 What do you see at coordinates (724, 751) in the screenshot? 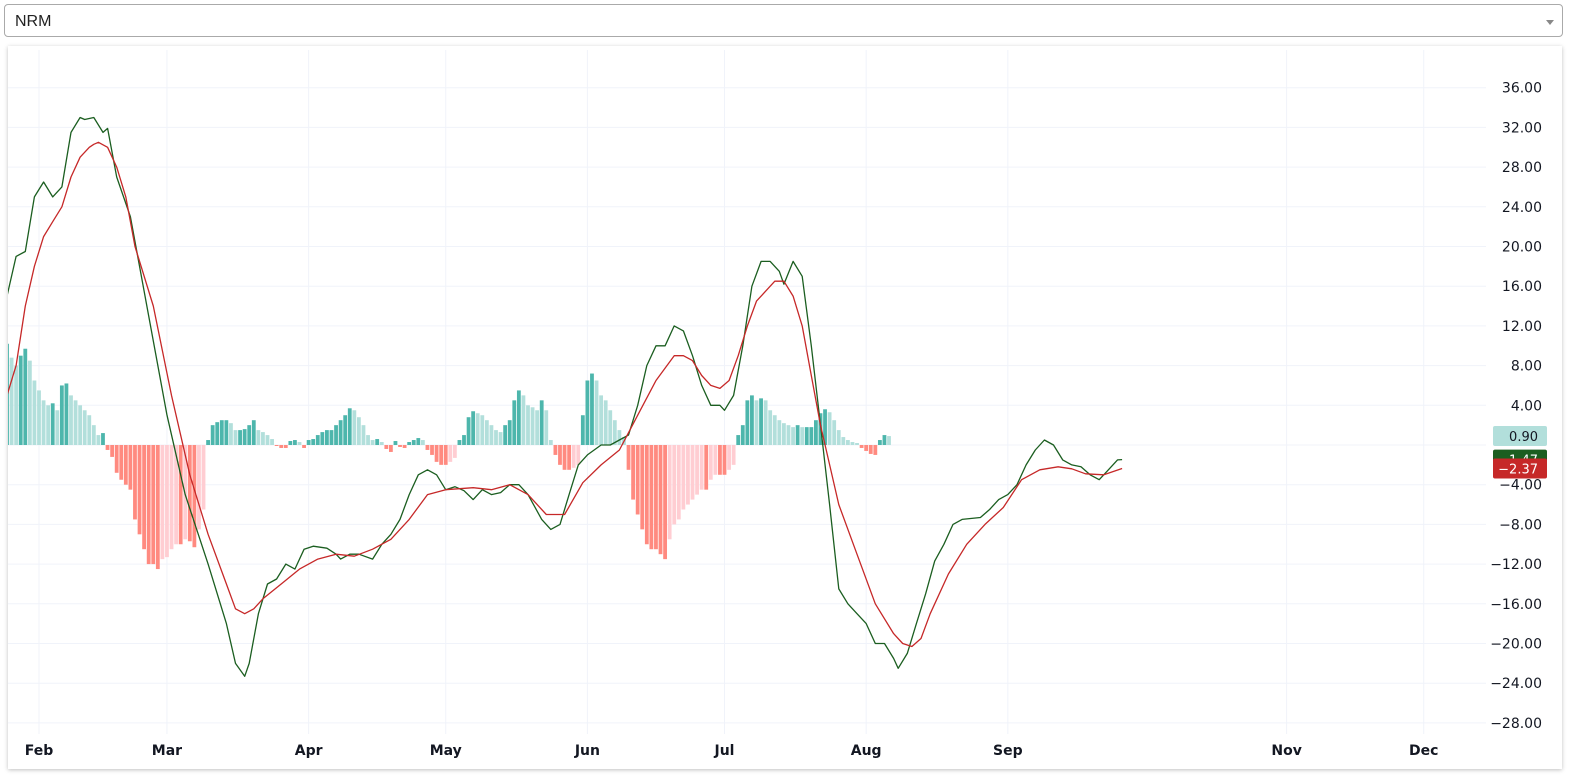
I see `x-tick-label: Jul` at bounding box center [724, 751].